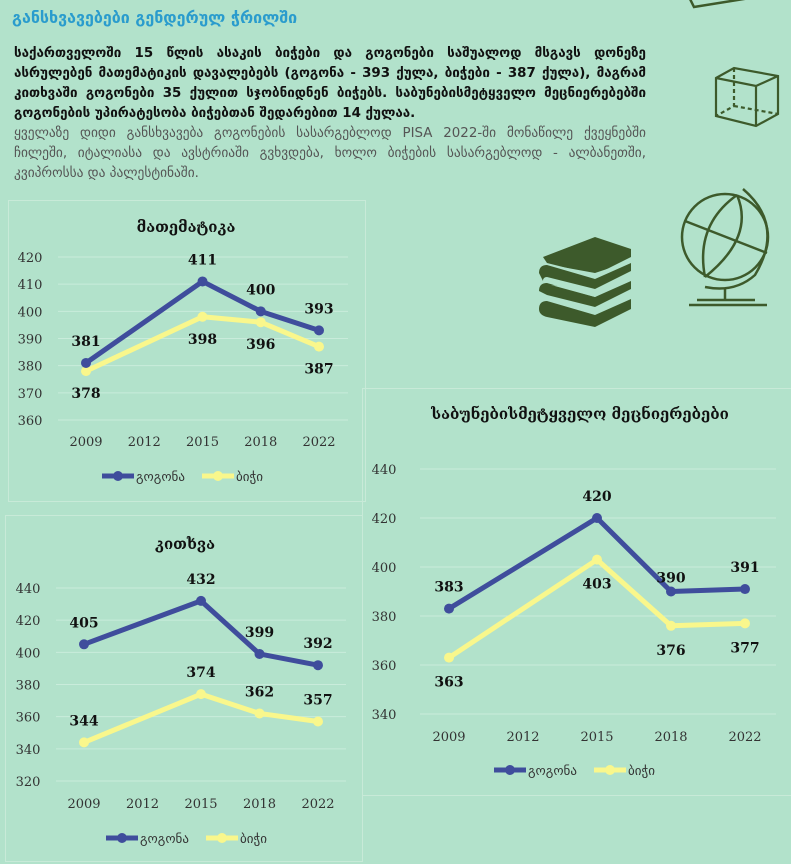  What do you see at coordinates (186, 227) in the screenshot?
I see `chart-title: მათემატიკა` at bounding box center [186, 227].